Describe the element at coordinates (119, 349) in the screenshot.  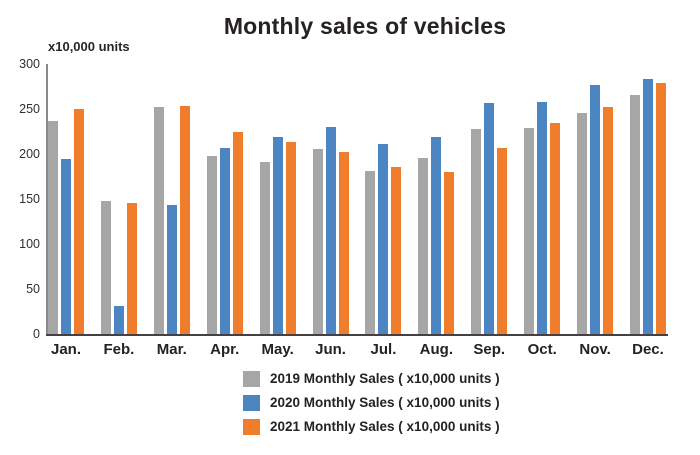
I see `x-label-feb: Feb.` at that location.